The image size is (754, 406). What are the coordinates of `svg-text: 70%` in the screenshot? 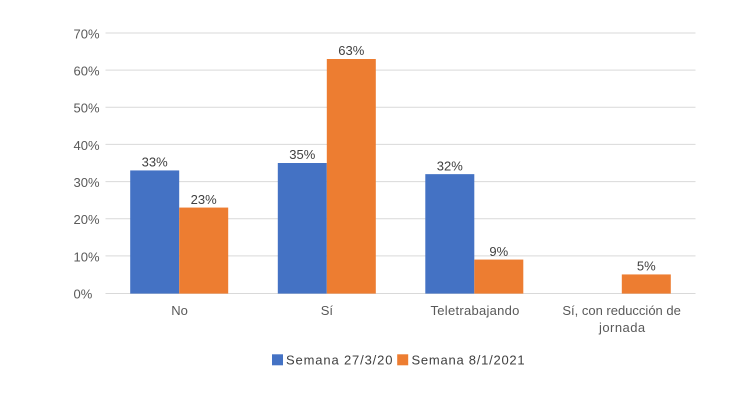 It's located at (87, 33).